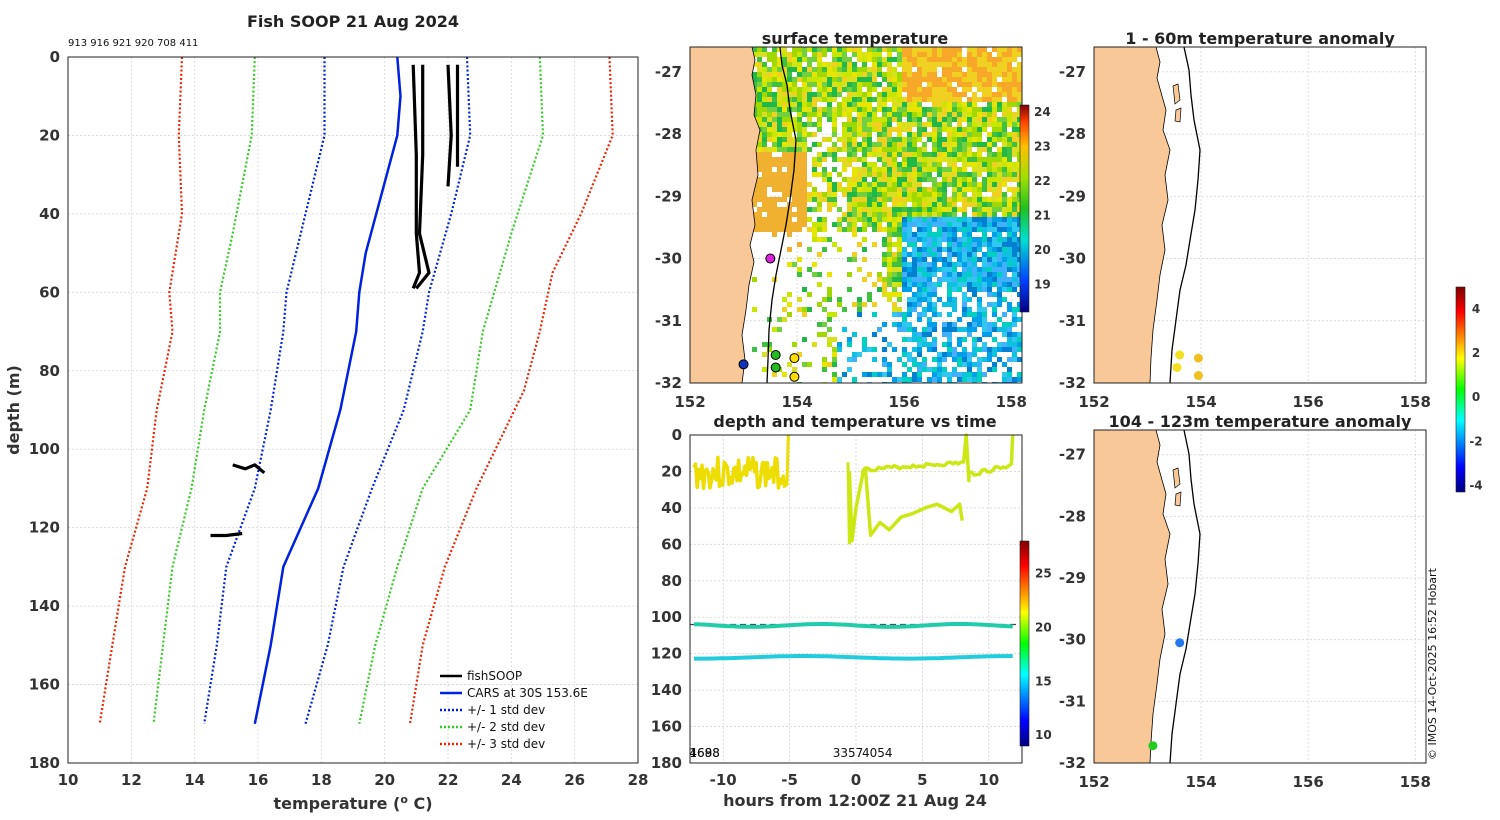 This screenshot has width=1500, height=820. What do you see at coordinates (671, 508) in the screenshot?
I see `y-tick-label: 40` at bounding box center [671, 508].